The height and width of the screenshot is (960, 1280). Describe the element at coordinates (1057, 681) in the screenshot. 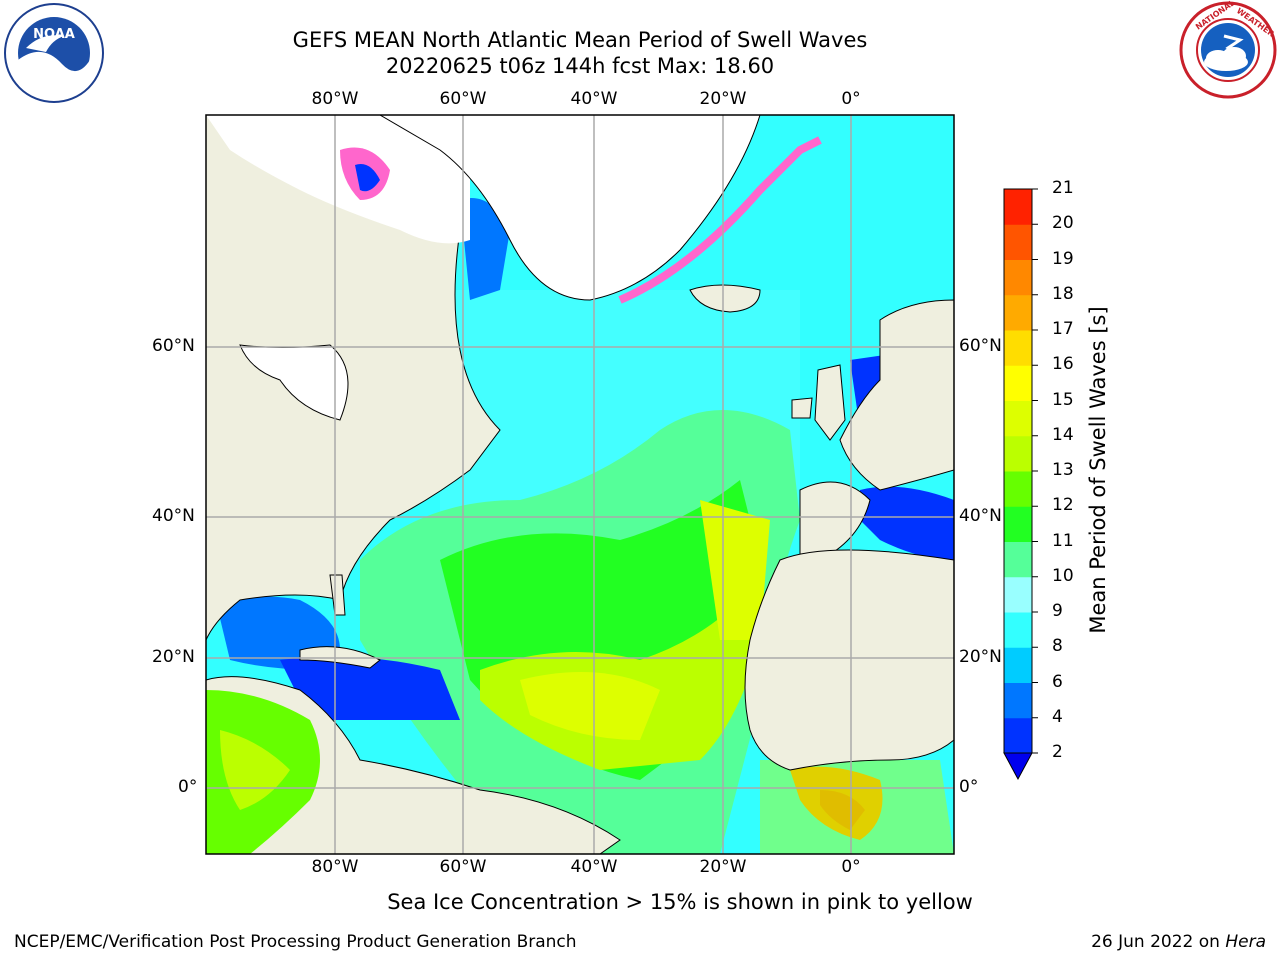

I see `colorbar-tick-label: 6` at that location.